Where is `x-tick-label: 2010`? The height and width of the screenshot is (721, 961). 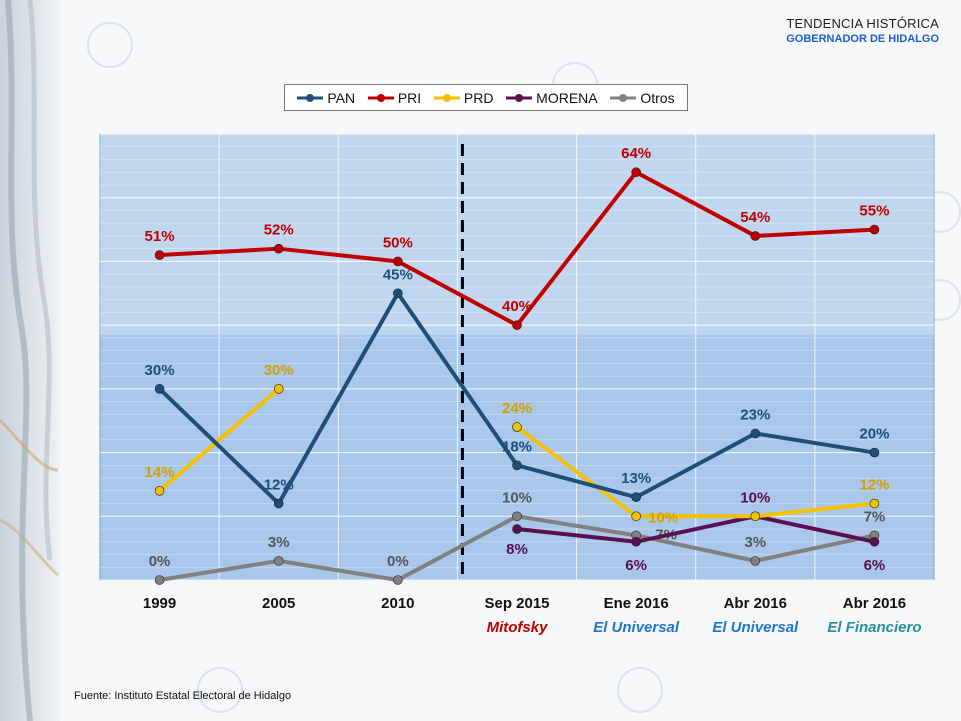
x-tick-label: 2010 is located at coordinates (397, 603).